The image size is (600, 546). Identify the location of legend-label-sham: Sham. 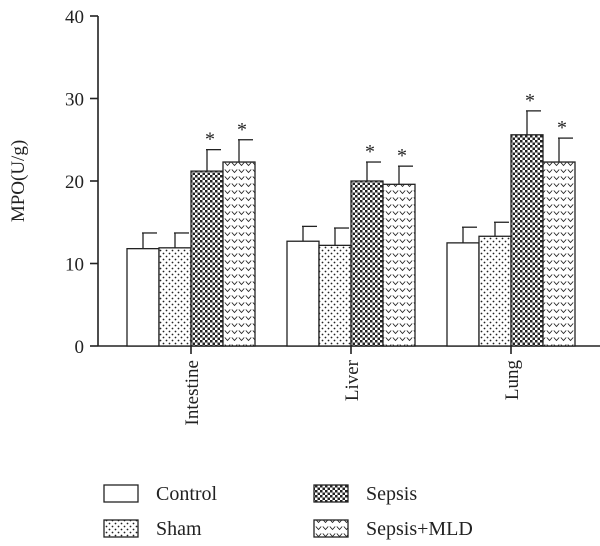
(179, 529).